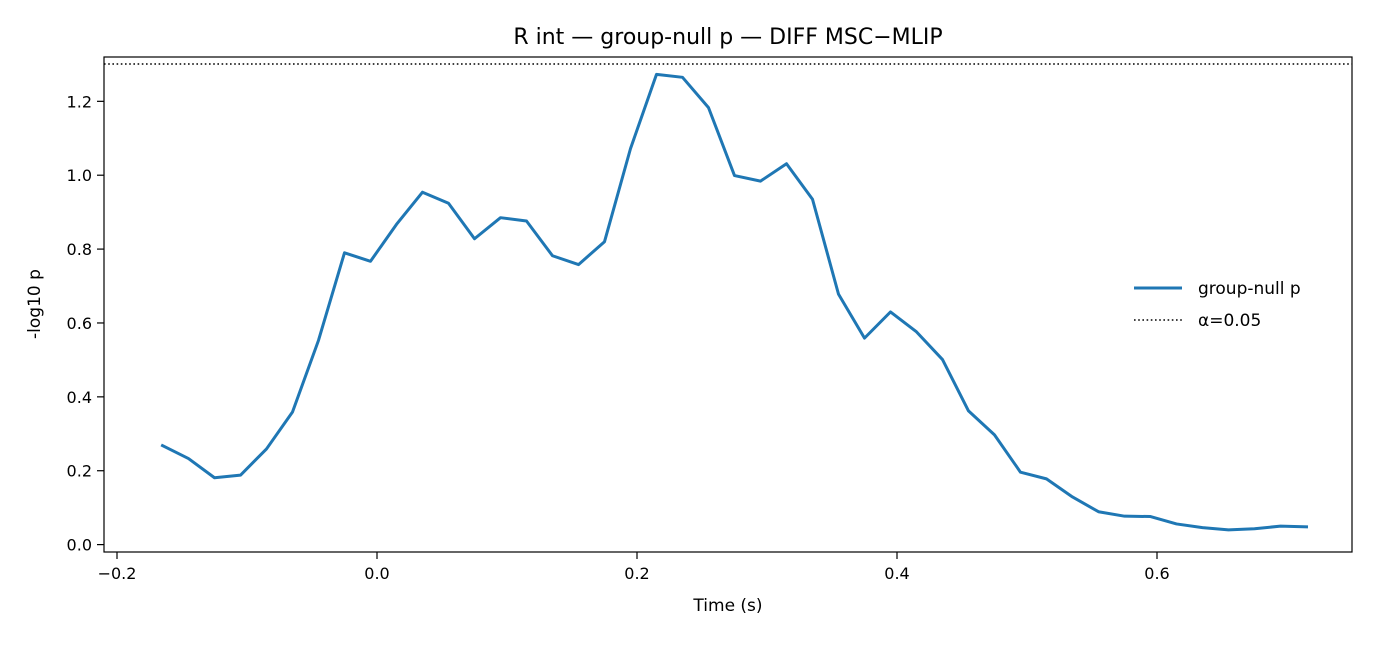 The image size is (1376, 645). I want to click on y-axis-ticks: 0.0 0.2 0.4 0.6 0.8 1.0 1.2, so click(85, 323).